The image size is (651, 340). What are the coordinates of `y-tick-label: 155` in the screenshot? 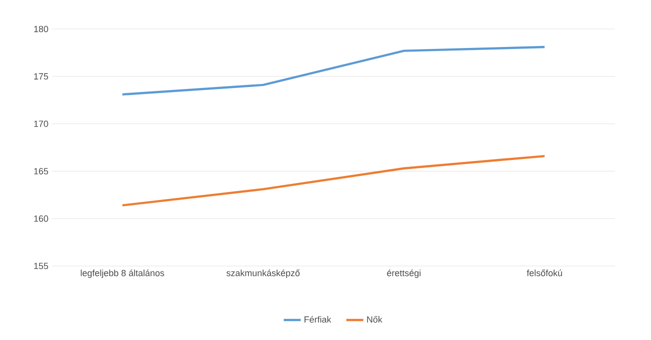 It's located at (41, 266).